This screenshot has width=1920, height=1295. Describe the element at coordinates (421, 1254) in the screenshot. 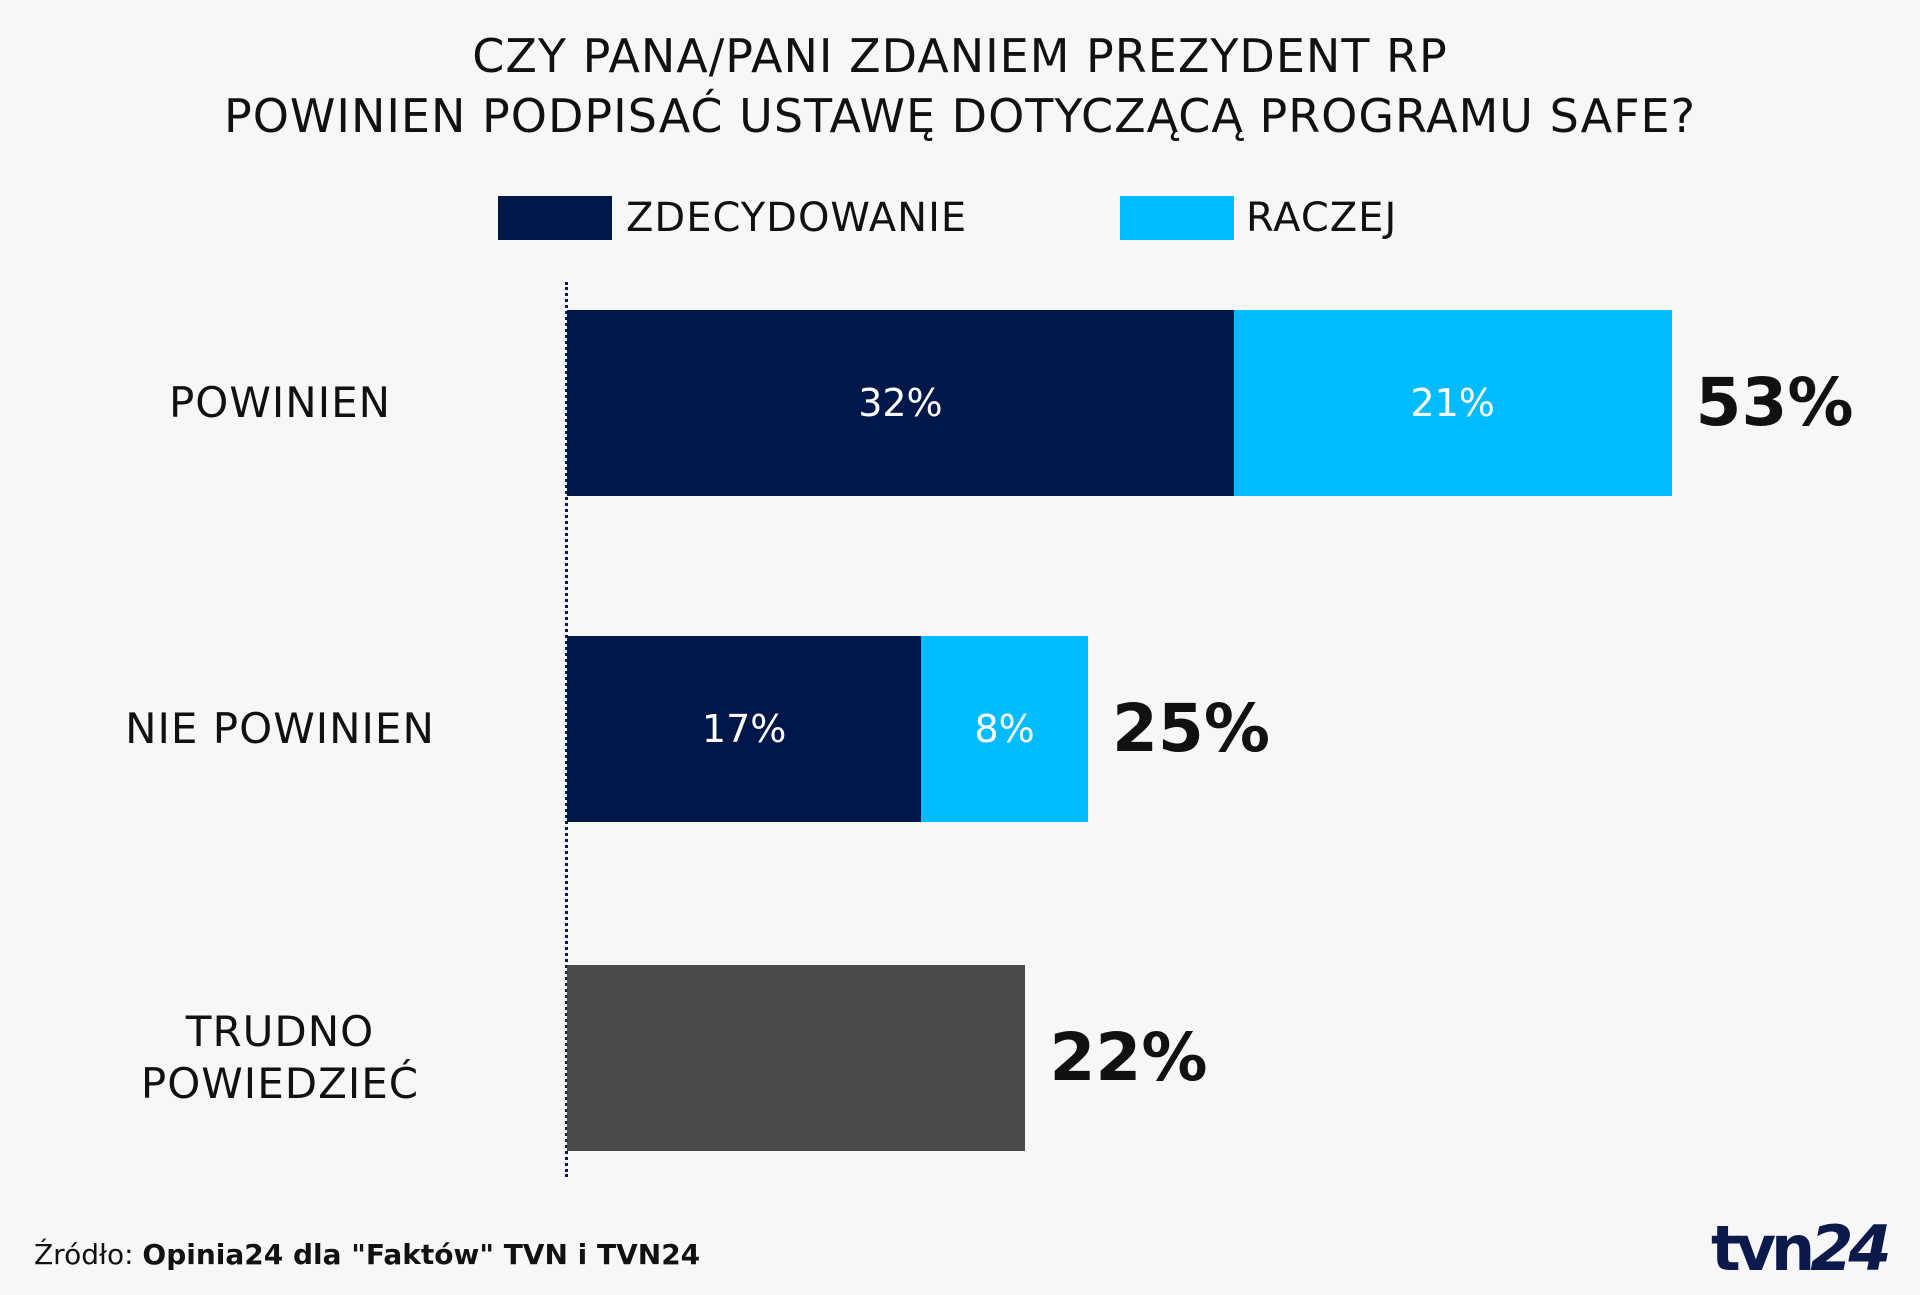

I see `source-text: Opinia24 dla "Faktów" TVN i TVN24` at that location.